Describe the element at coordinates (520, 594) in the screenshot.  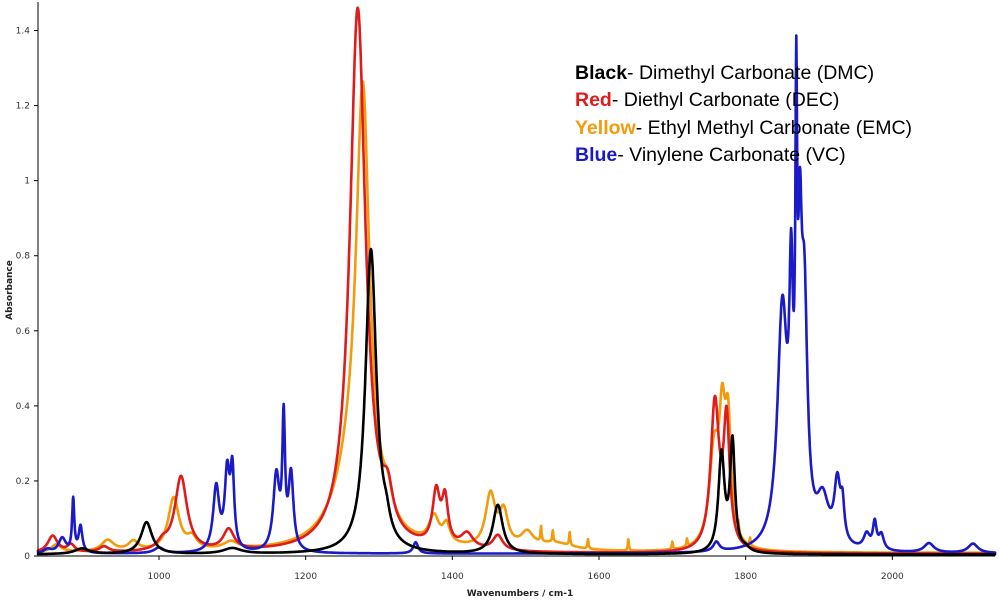
I see `x-axis-label: Wavenumbers / cm-1` at that location.